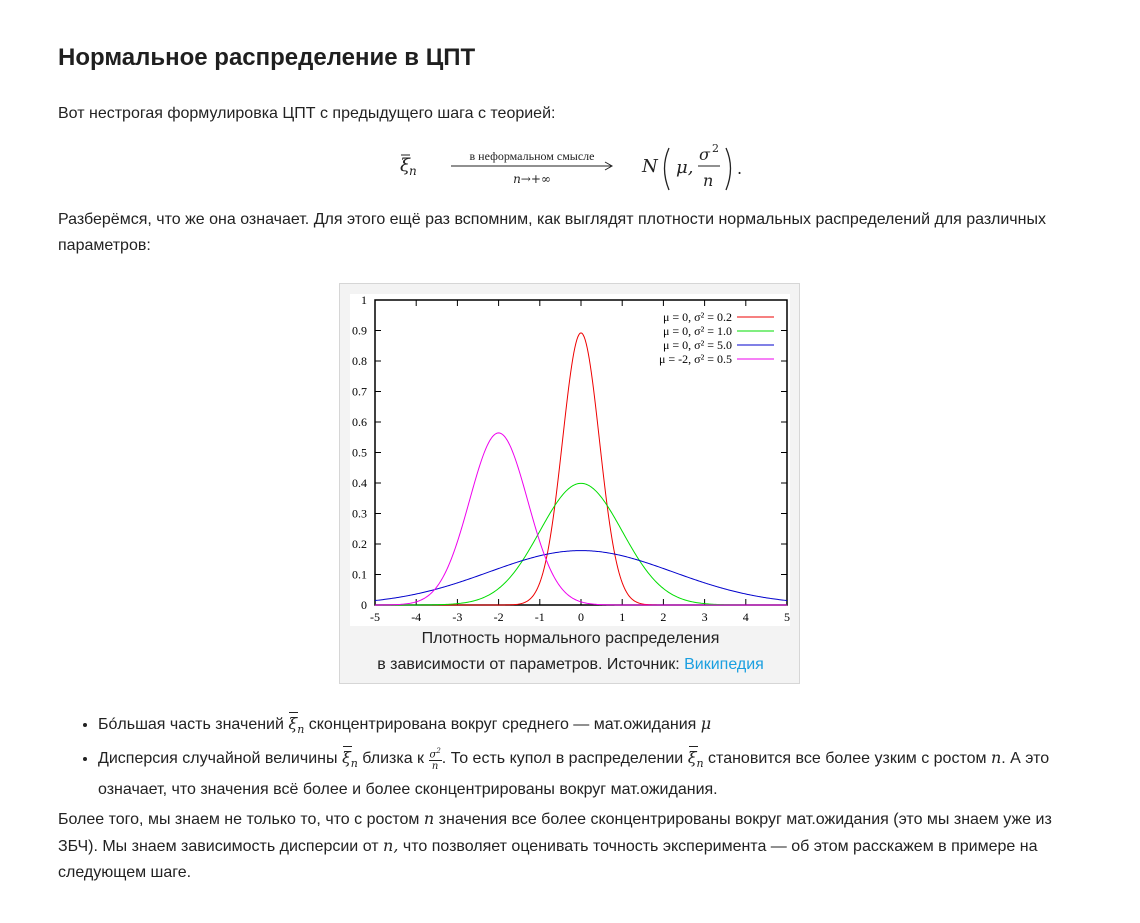  Describe the element at coordinates (531, 664) in the screenshot. I see `caption-line-2-text: в зависимости от параметров. Источник:` at that location.